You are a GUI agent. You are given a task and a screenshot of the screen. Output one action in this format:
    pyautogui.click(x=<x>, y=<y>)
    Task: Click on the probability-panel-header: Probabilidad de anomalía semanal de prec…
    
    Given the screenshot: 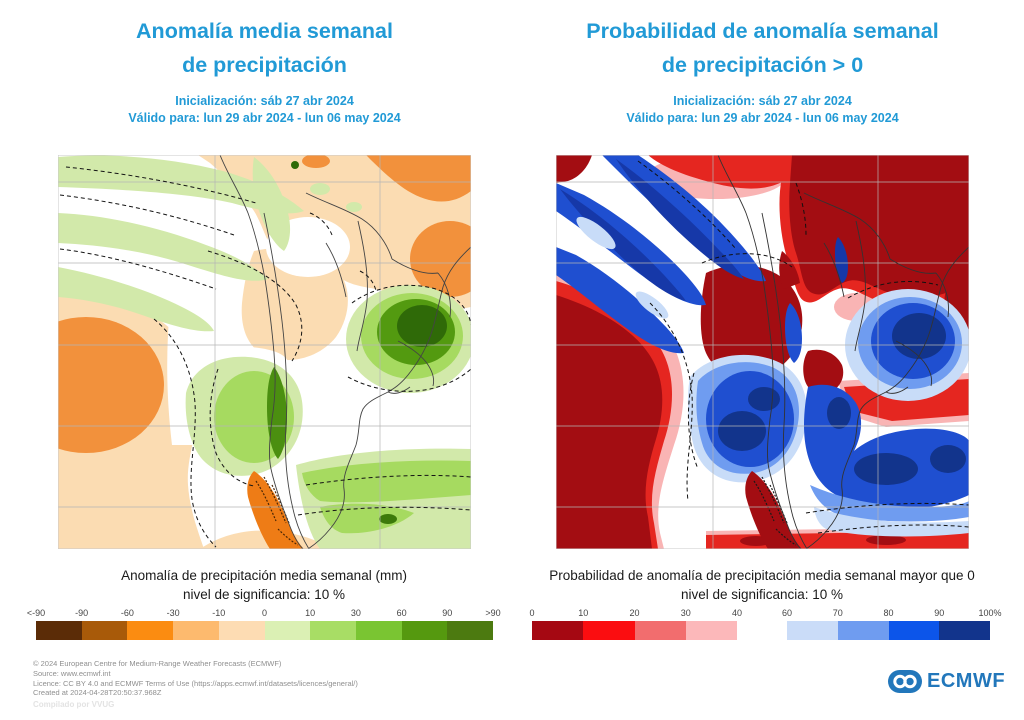 What is the action you would take?
    pyautogui.click(x=762, y=70)
    